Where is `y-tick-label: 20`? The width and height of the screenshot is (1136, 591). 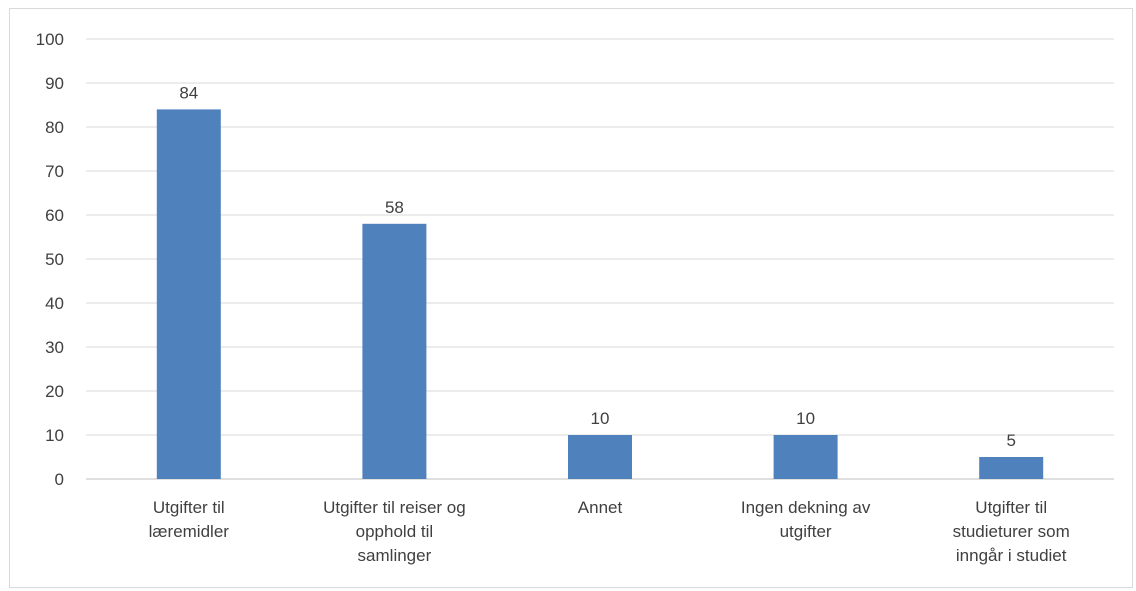
y-tick-label: 20 is located at coordinates (54, 391).